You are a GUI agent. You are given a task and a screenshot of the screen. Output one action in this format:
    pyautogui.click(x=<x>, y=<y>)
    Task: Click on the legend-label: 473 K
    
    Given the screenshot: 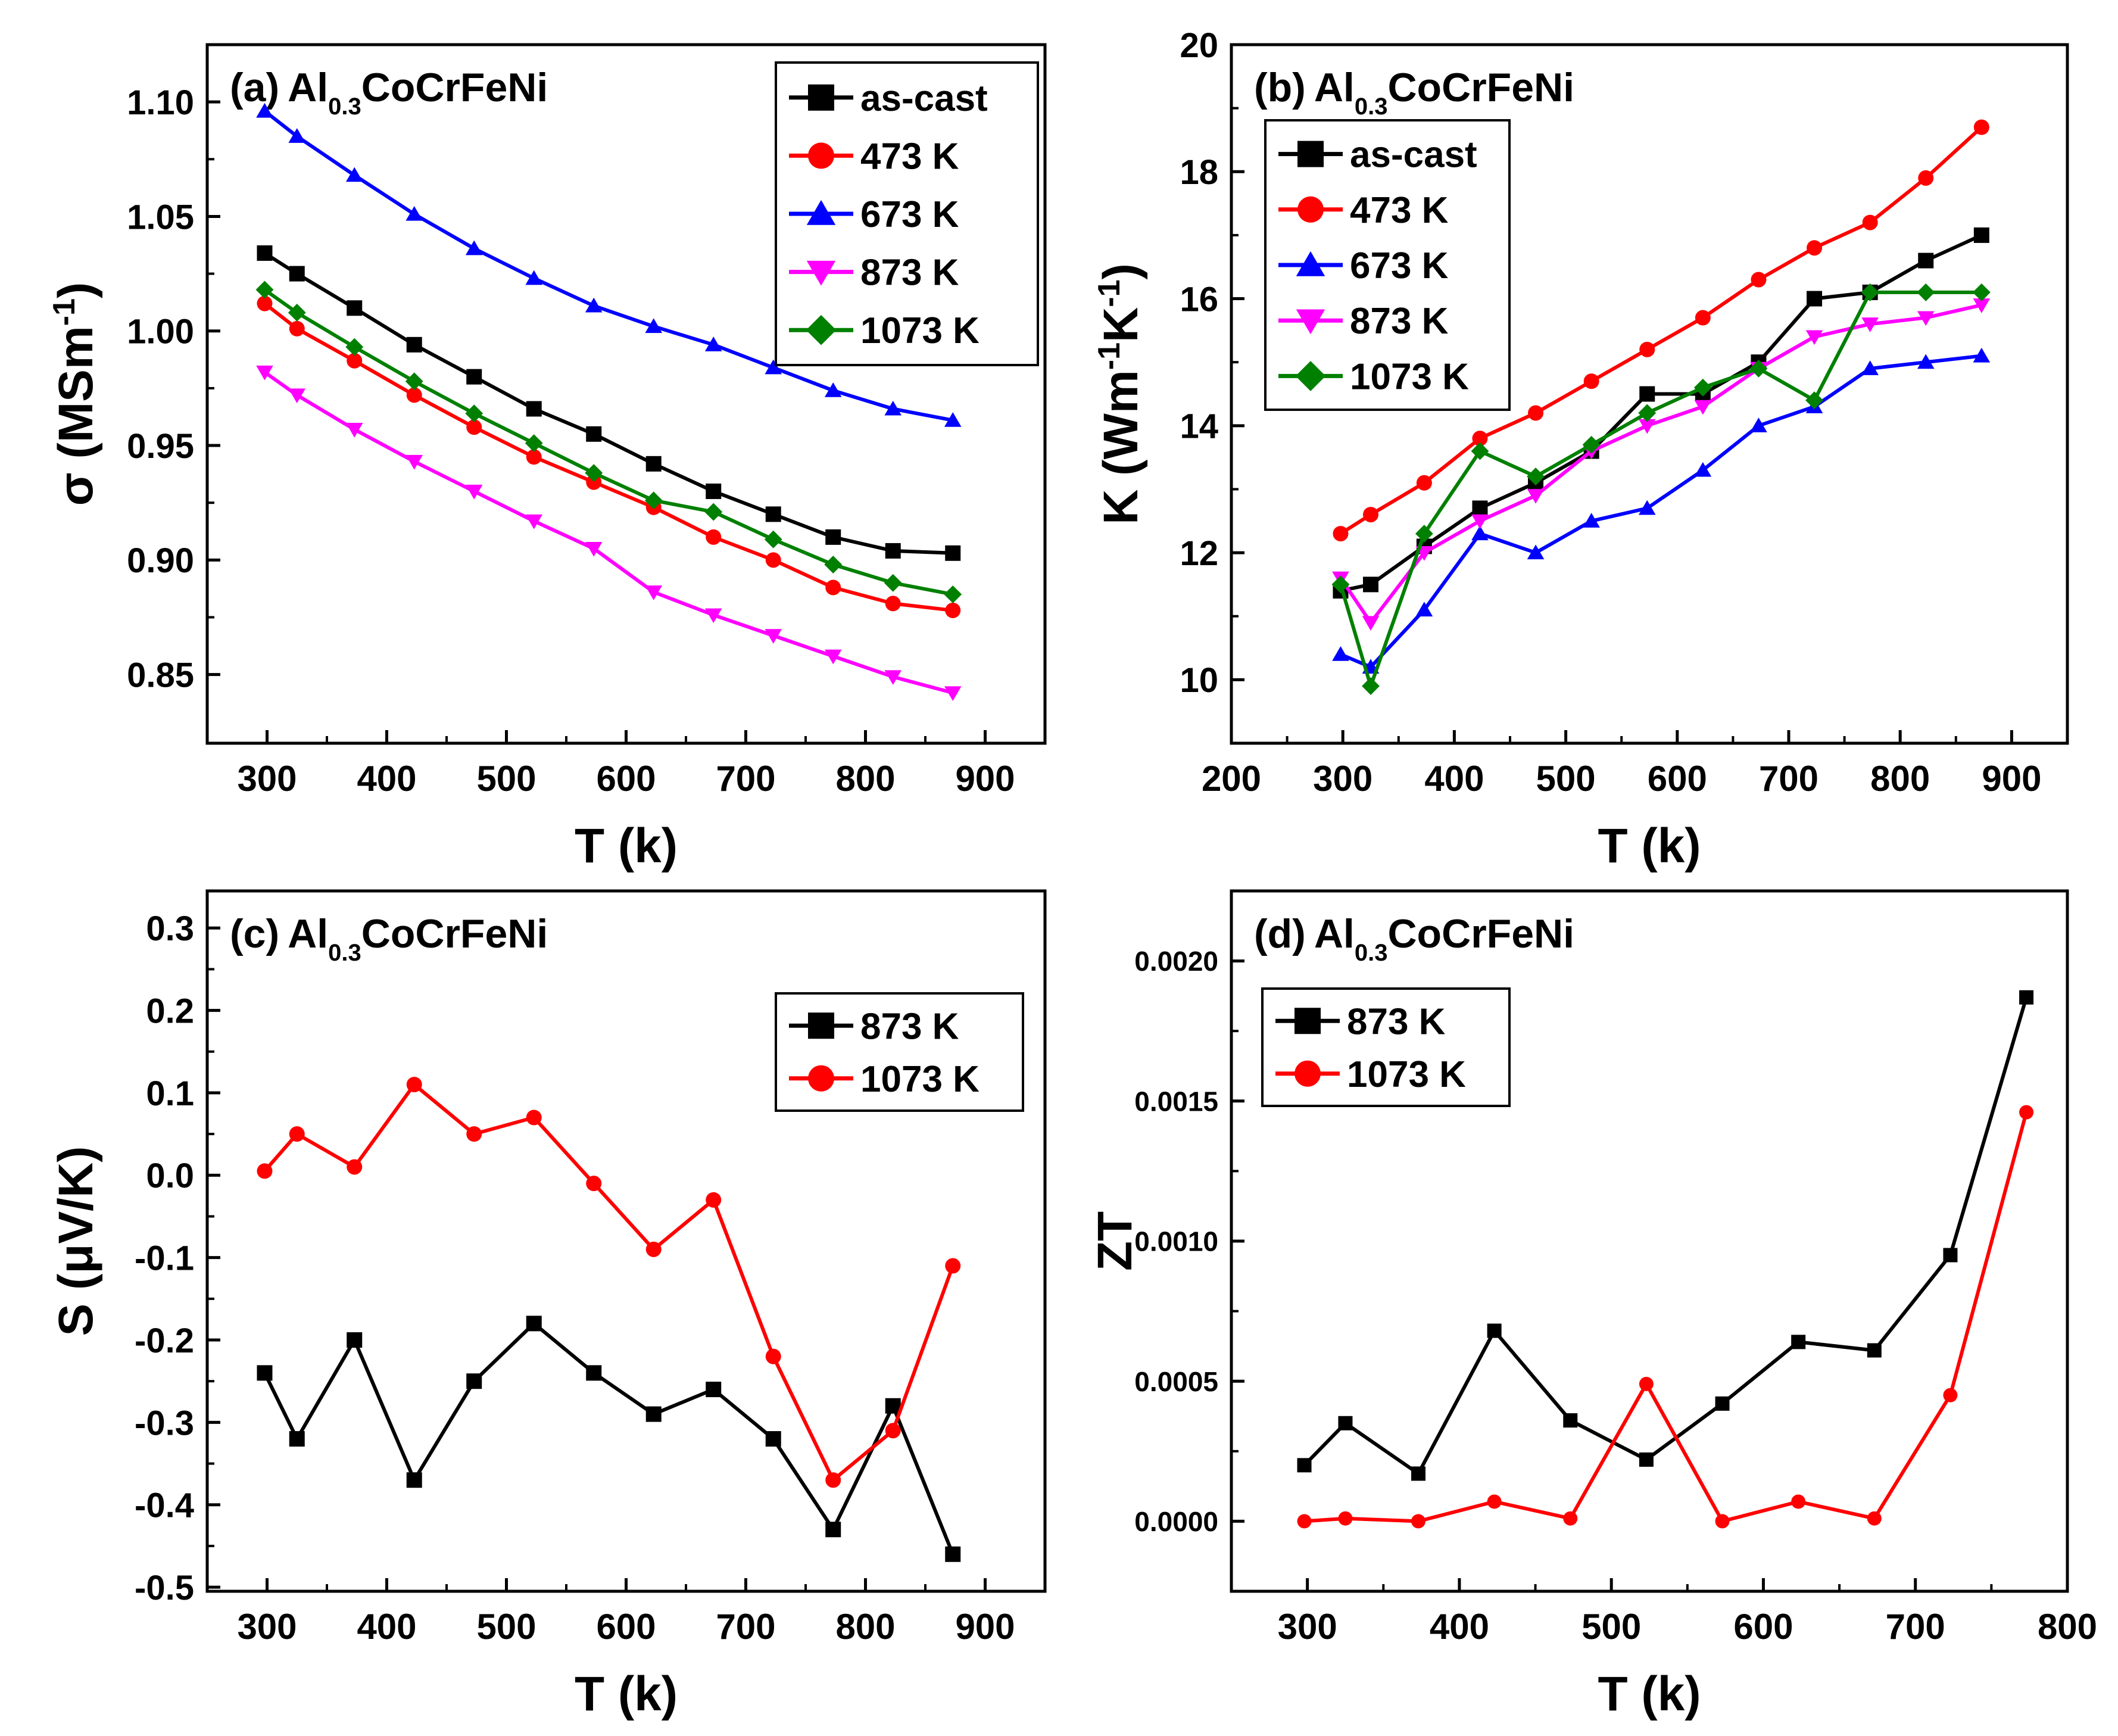 What is the action you would take?
    pyautogui.click(x=1399, y=210)
    